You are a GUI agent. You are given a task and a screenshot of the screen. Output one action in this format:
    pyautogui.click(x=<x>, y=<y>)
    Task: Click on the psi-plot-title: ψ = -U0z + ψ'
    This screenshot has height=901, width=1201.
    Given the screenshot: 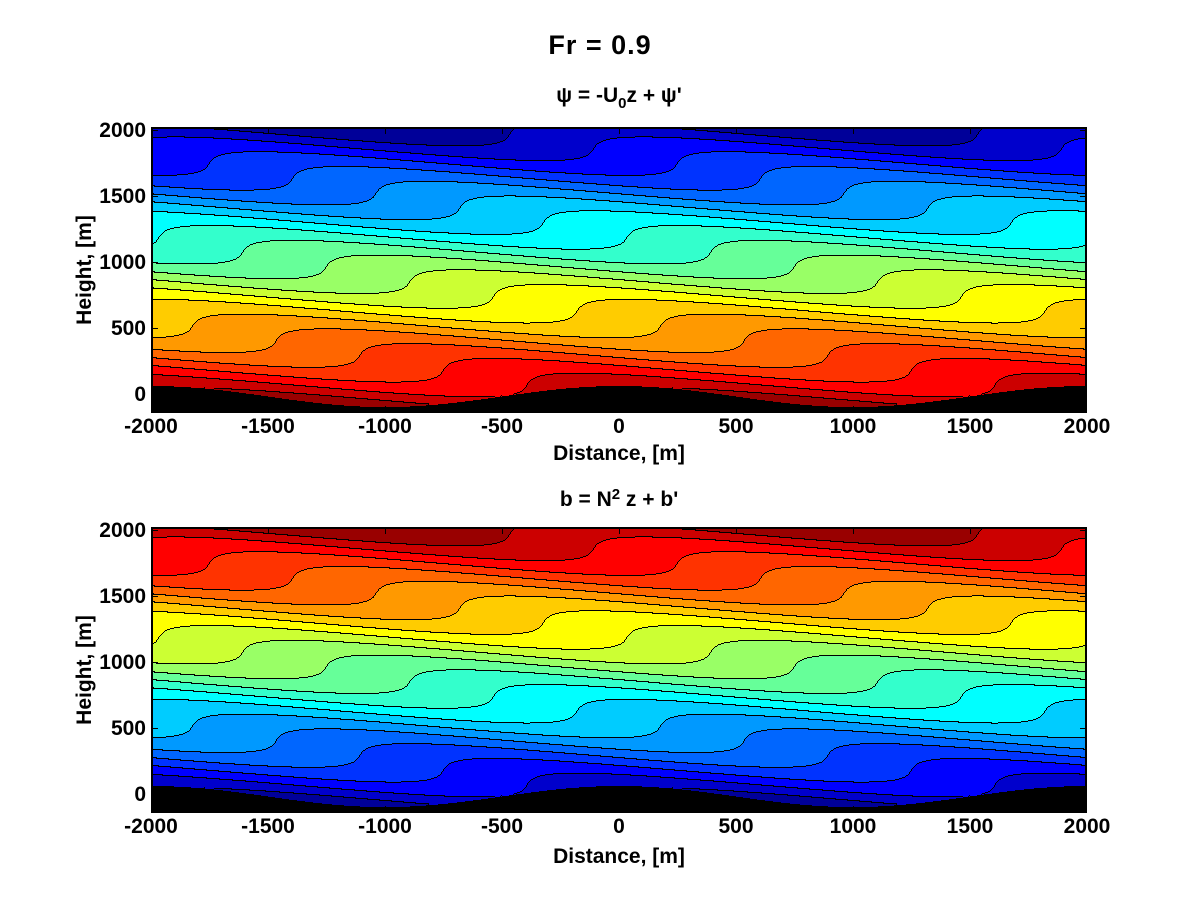 What is the action you would take?
    pyautogui.click(x=619, y=98)
    